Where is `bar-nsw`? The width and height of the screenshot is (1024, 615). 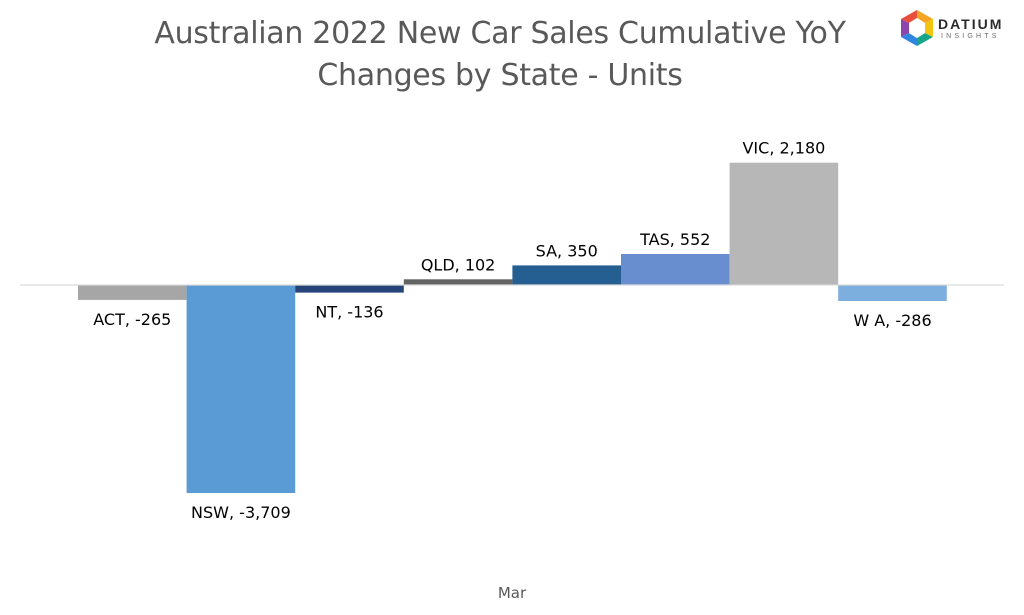 bar-nsw is located at coordinates (241, 389).